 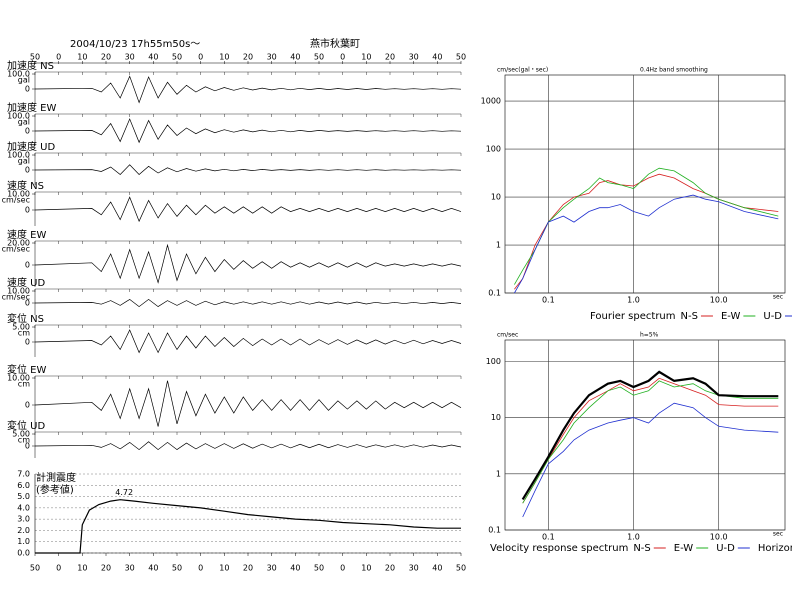 I want to click on chart-title: 計測震度, so click(x=56, y=477).